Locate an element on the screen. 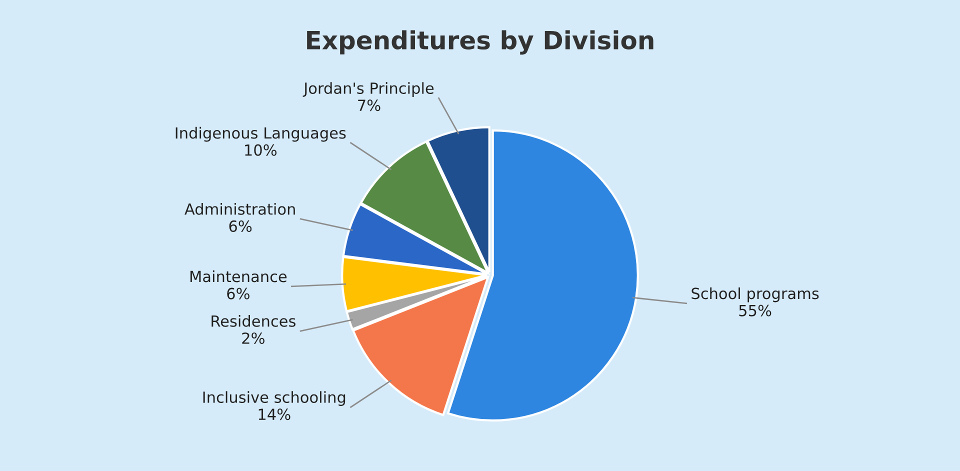 This screenshot has height=471, width=960. slice-label: Jordan's Principle is located at coordinates (368, 89).